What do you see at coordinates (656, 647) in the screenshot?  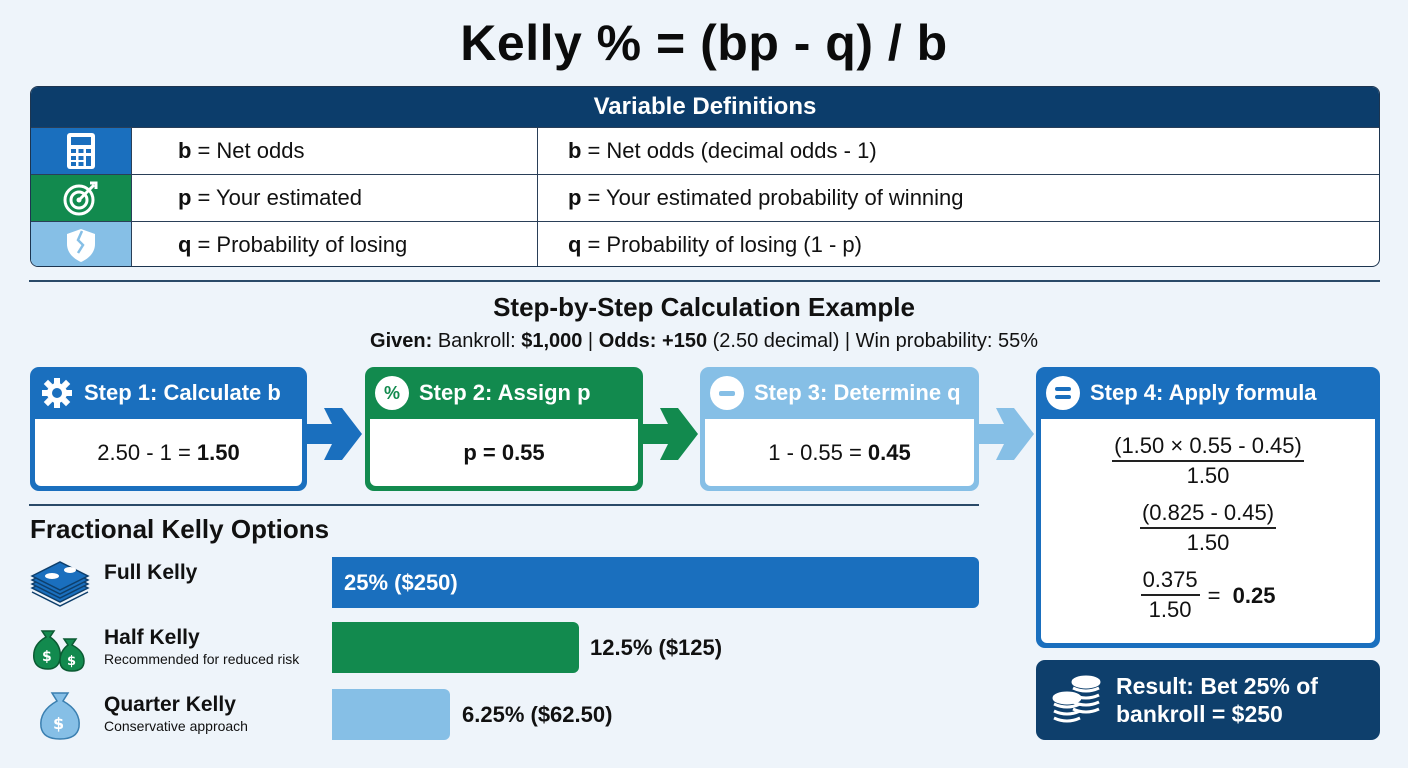 I see `bar-value: 12.5% ($125)` at bounding box center [656, 647].